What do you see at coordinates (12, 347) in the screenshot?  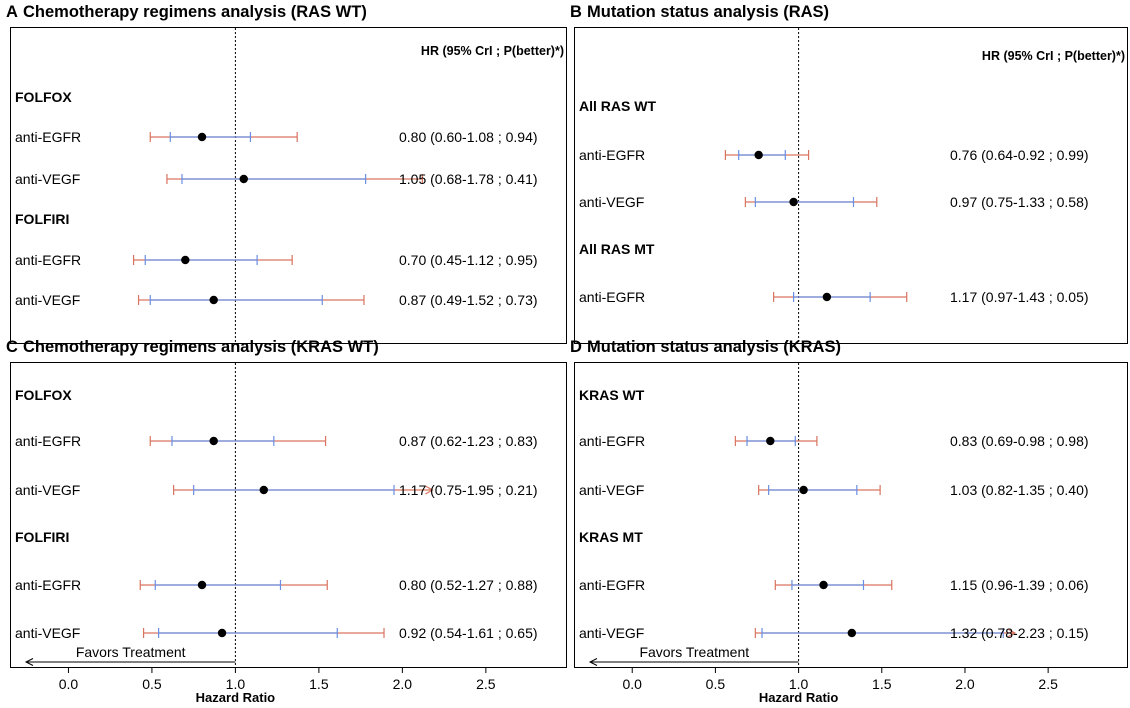 I see `panel-letter: C` at bounding box center [12, 347].